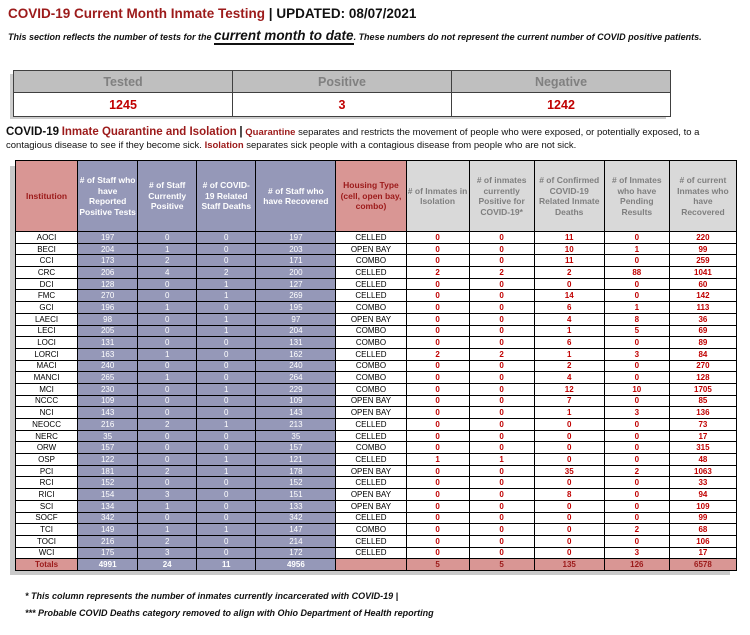  Describe the element at coordinates (703, 342) in the screenshot. I see `cell-inmates_recovered: 89` at that location.